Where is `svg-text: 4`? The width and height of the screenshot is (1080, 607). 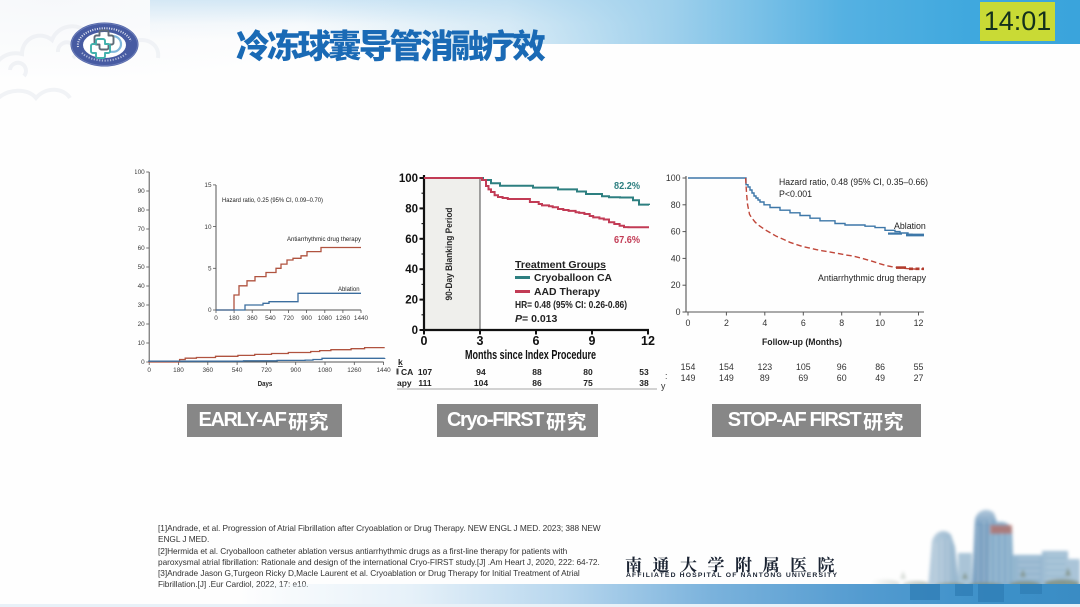 svg-text: 4 is located at coordinates (764, 323).